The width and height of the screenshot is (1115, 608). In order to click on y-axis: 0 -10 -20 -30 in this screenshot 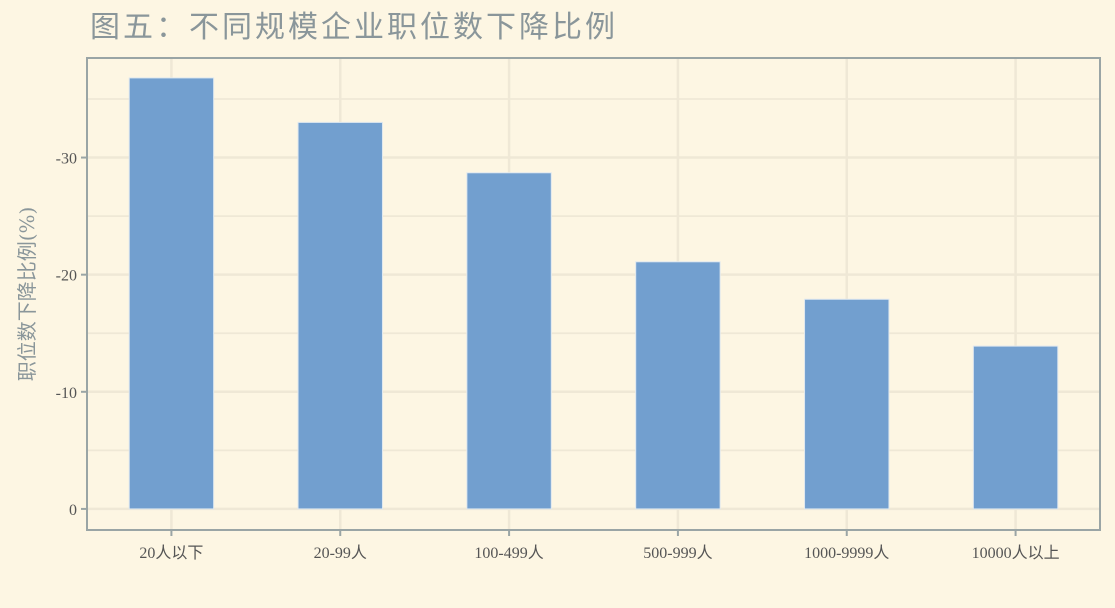, I will do `click(71, 335)`.